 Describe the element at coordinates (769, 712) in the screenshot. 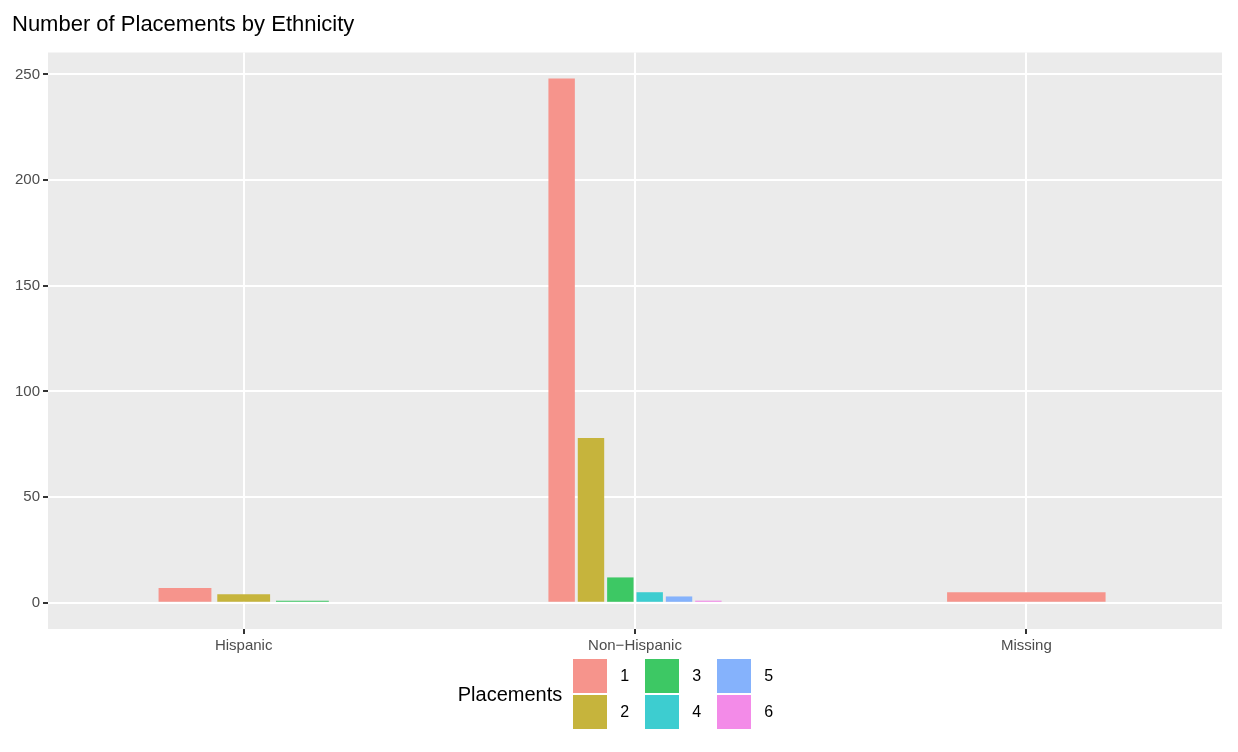

I see `legend-label: 6` at that location.